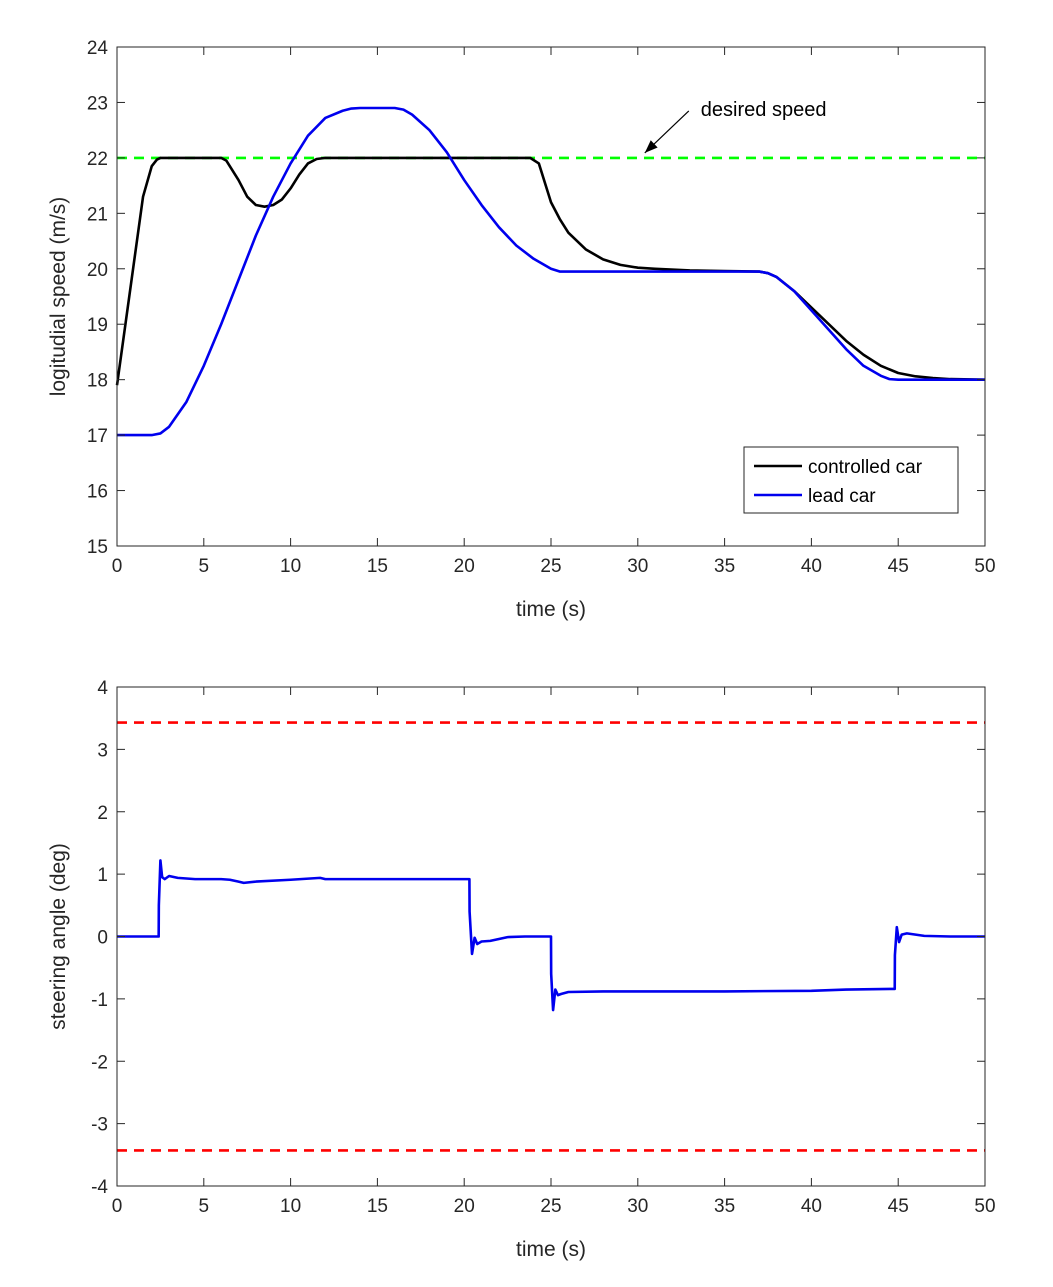  Describe the element at coordinates (58, 936) in the screenshot. I see `y-axis-label: steering angle (deg)` at that location.